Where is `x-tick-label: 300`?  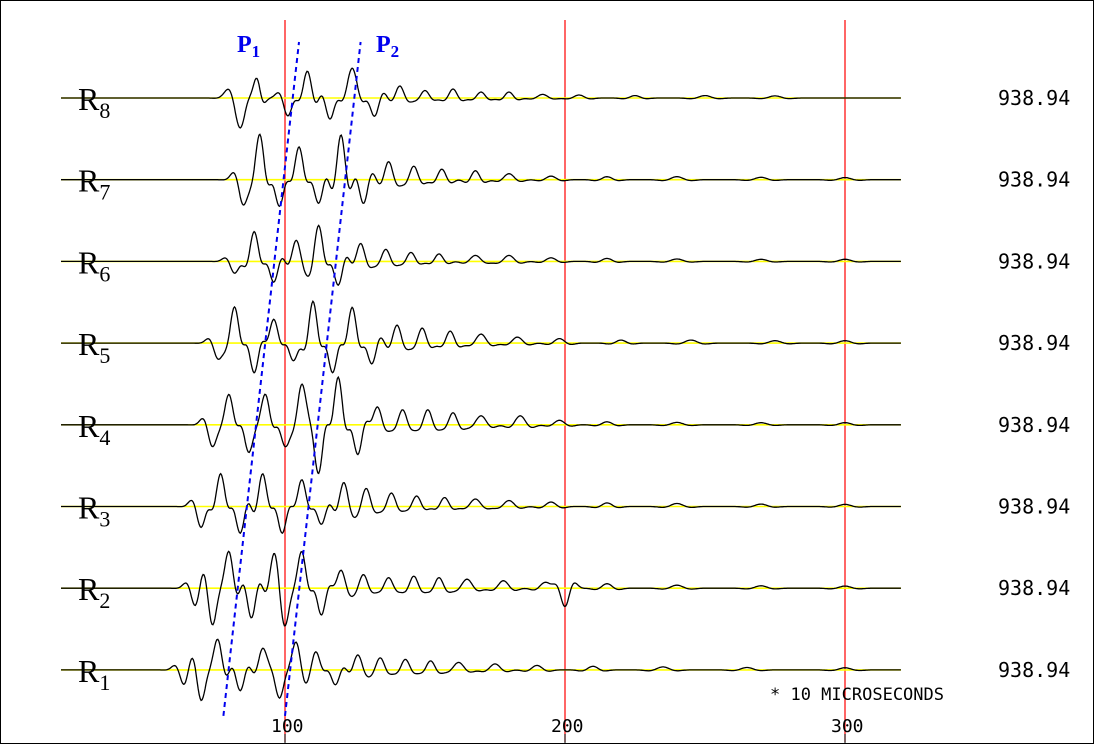
x-tick-label: 300 is located at coordinates (847, 726).